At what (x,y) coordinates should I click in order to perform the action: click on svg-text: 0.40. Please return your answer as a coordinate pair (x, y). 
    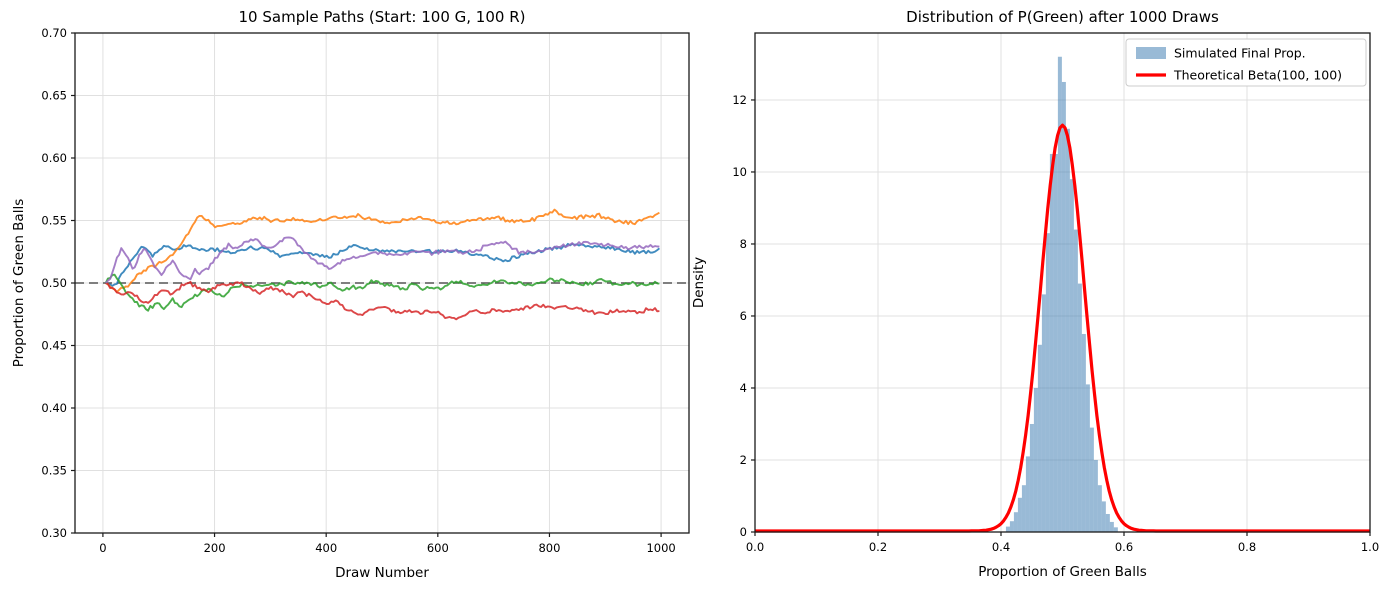
    Looking at the image, I should click on (54, 408).